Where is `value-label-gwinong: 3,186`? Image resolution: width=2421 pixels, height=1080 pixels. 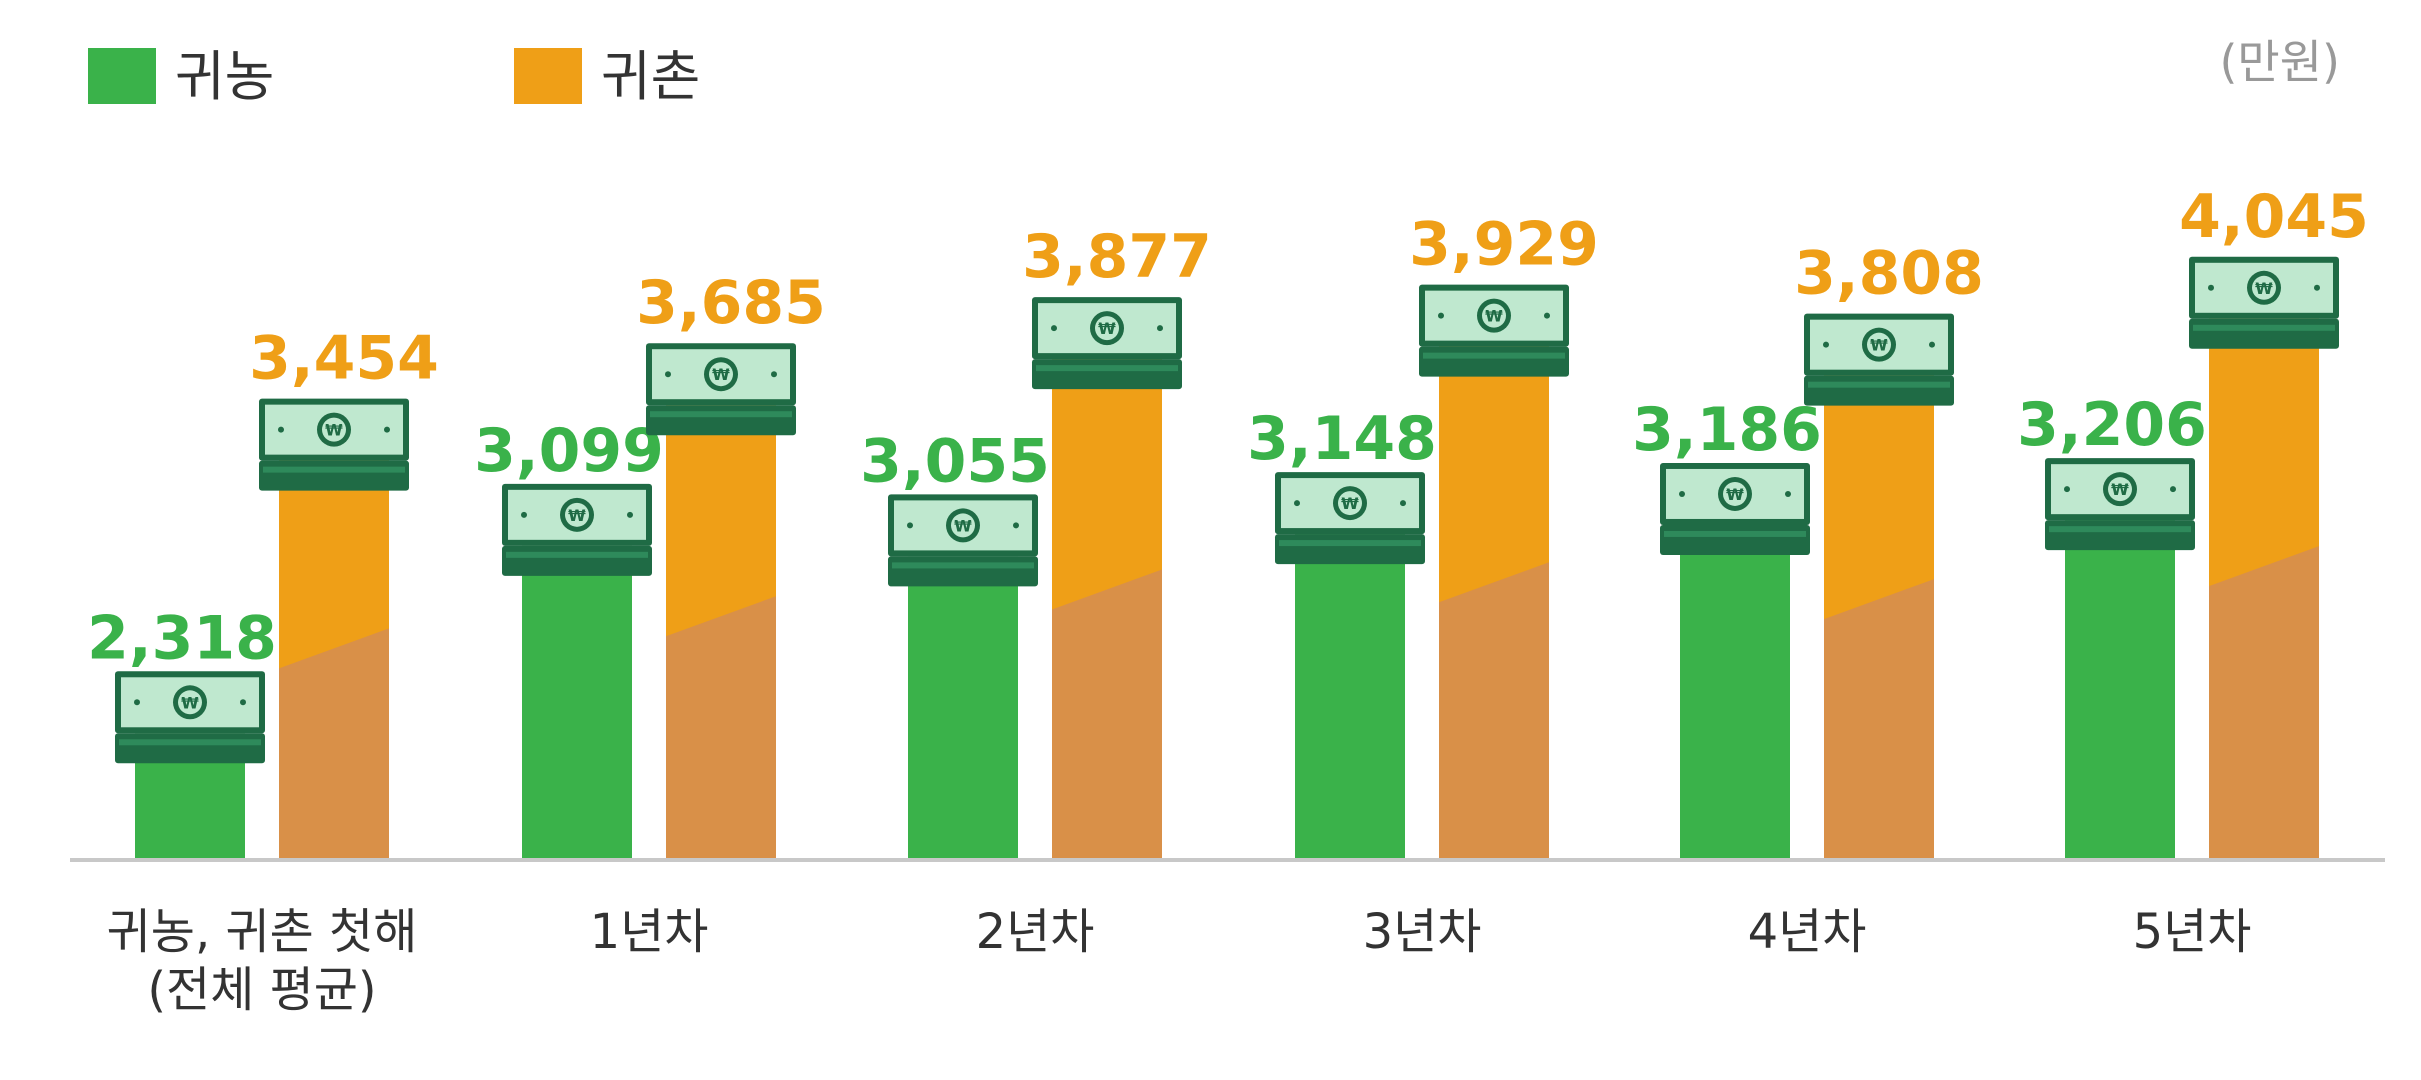
value-label-gwinong: 3,186 is located at coordinates (1727, 430).